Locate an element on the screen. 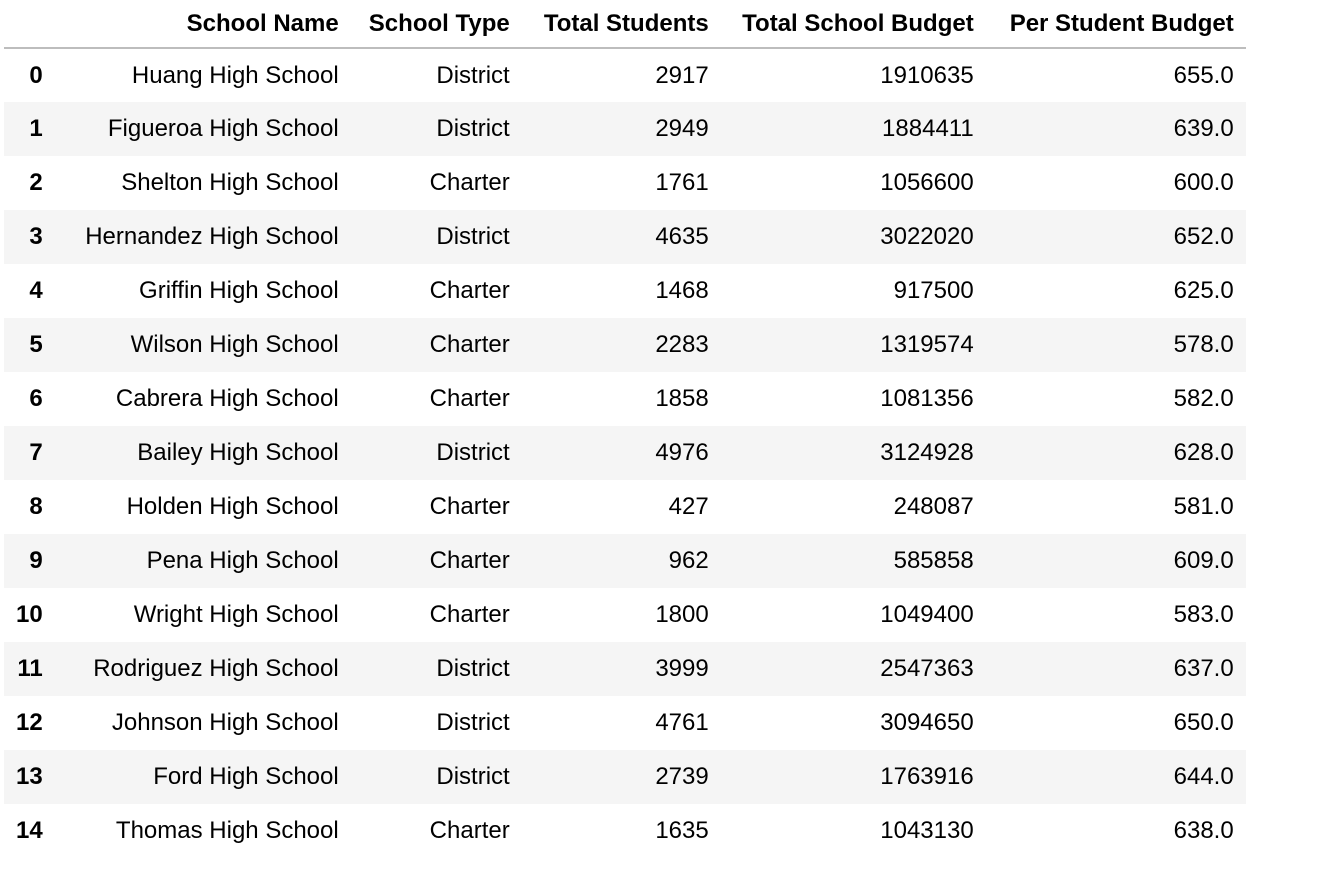 This screenshot has width=1334, height=876. cell-school-name: Hernandez High School is located at coordinates (212, 236).